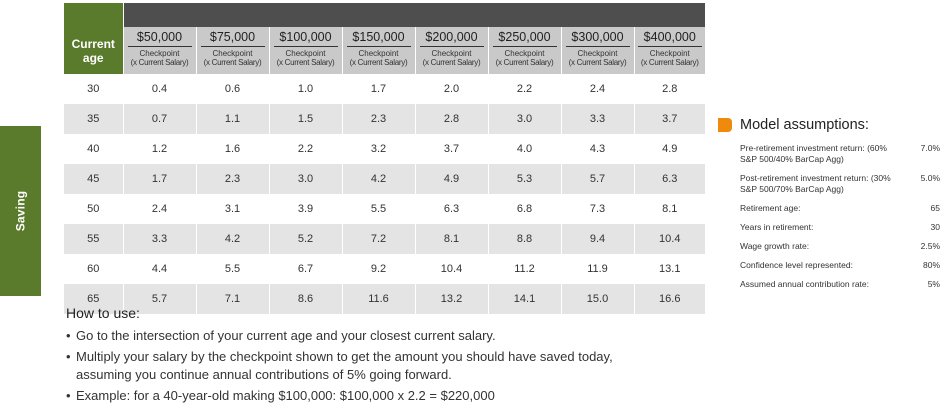 This screenshot has height=420, width=952. What do you see at coordinates (379, 179) in the screenshot?
I see `checkpoint-cell: 4.2` at bounding box center [379, 179].